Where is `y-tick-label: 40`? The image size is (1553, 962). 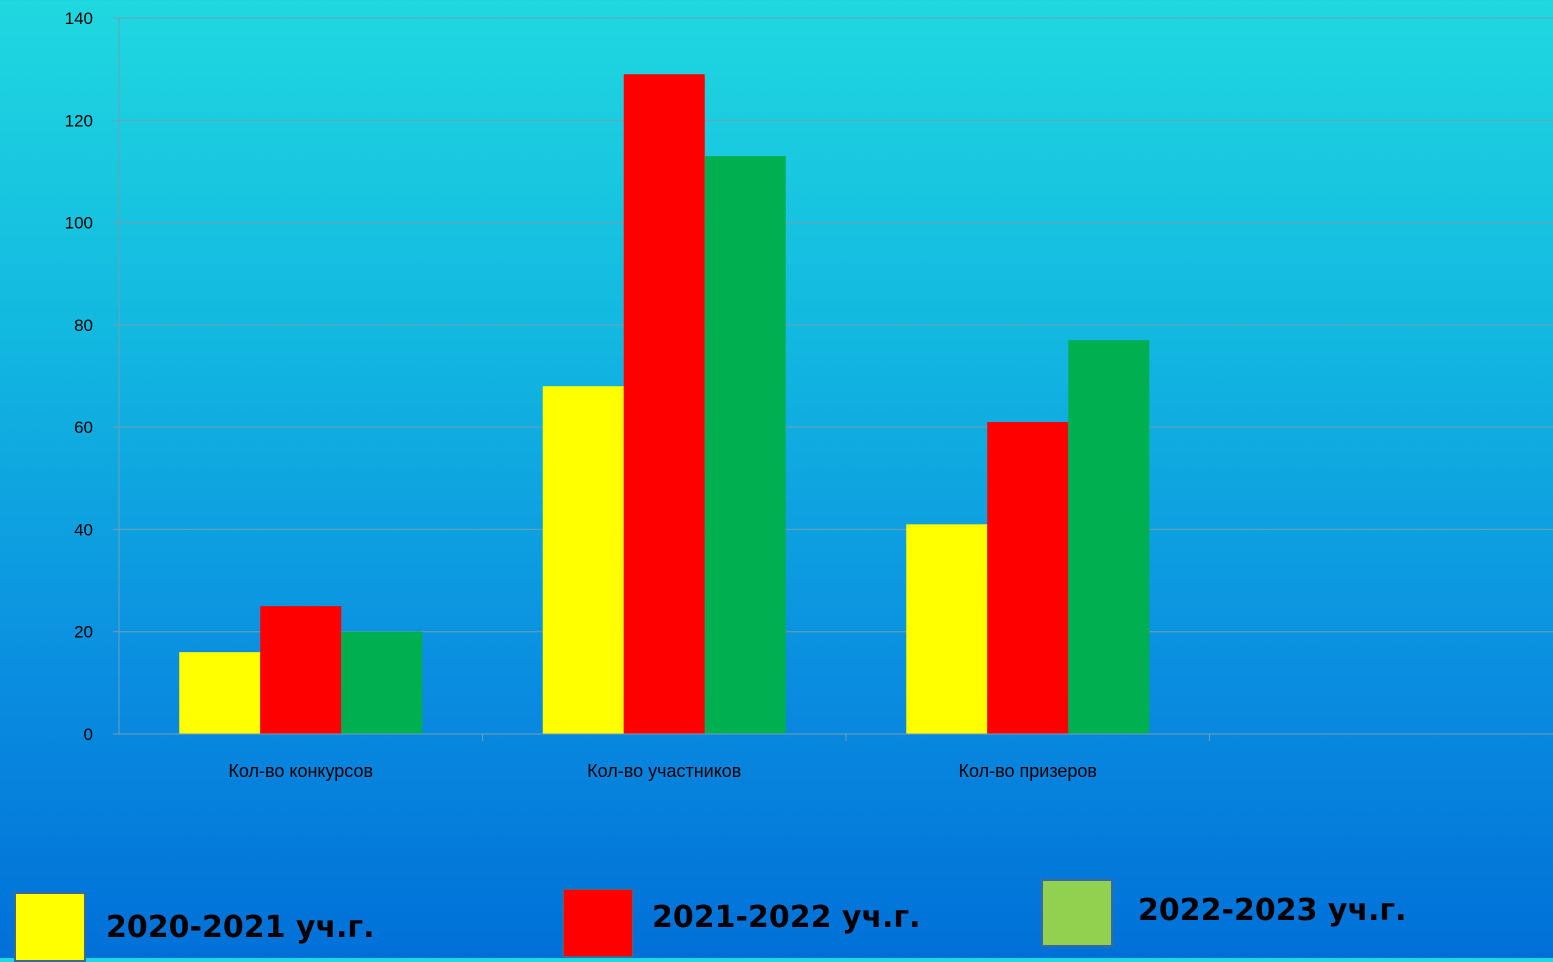 y-tick-label: 40 is located at coordinates (83, 529).